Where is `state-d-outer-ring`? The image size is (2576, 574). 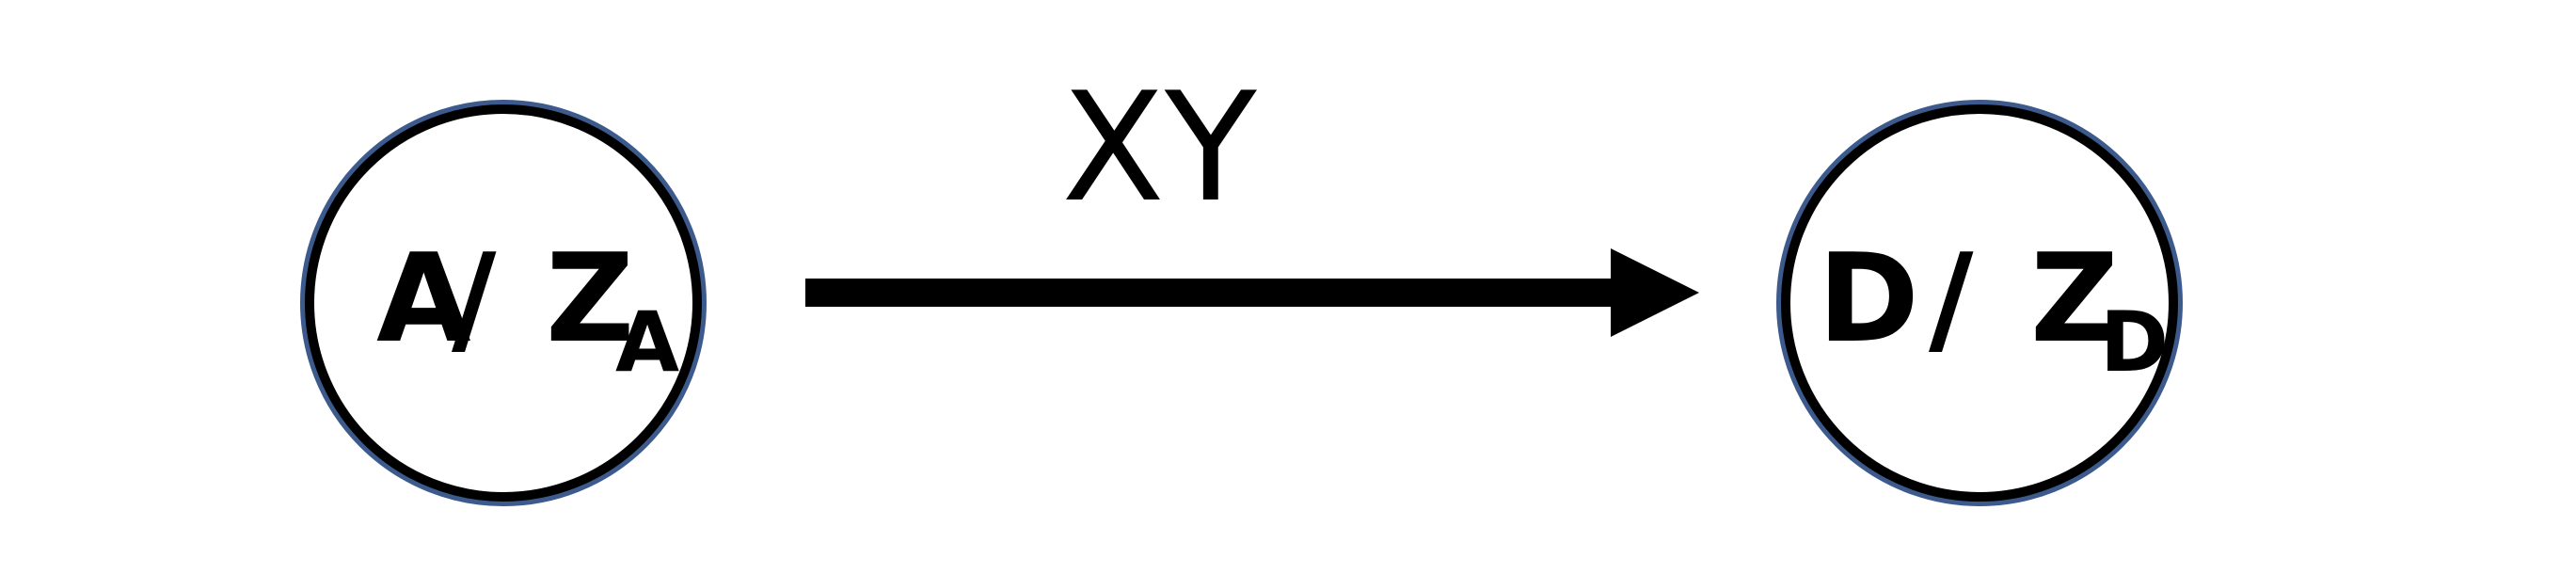 state-d-outer-ring is located at coordinates (1979, 303).